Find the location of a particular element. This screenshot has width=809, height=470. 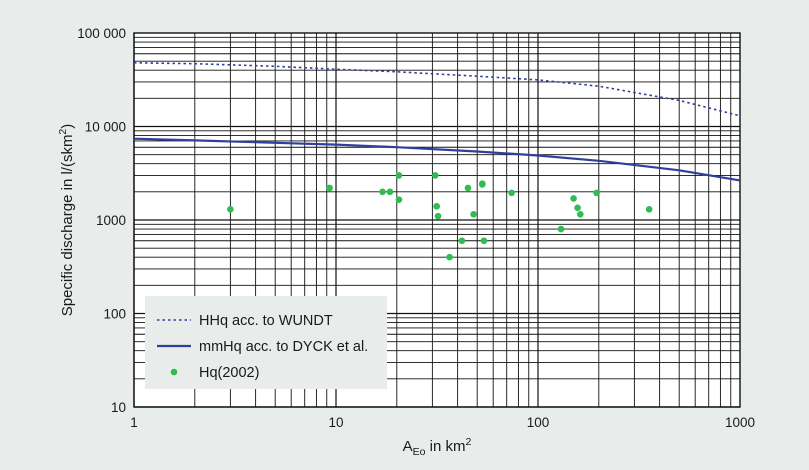

series-line-mmhq-dyck is located at coordinates (437, 159).